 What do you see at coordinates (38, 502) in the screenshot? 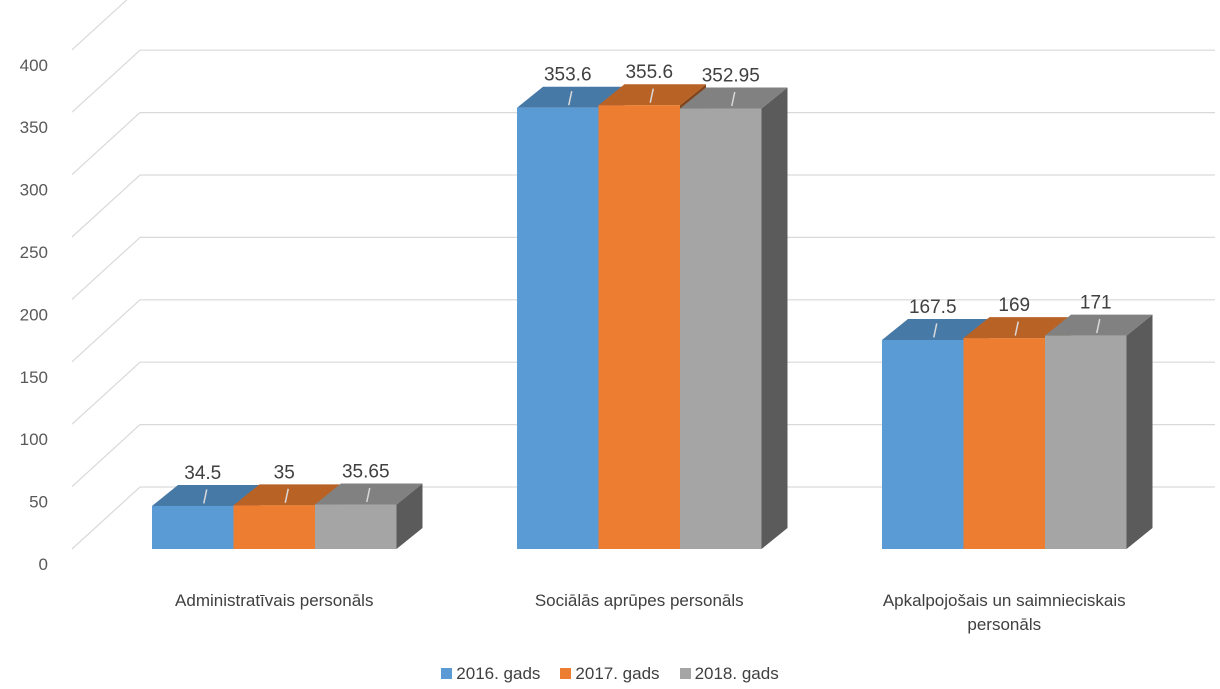
I see `y-tick-label: 50` at bounding box center [38, 502].